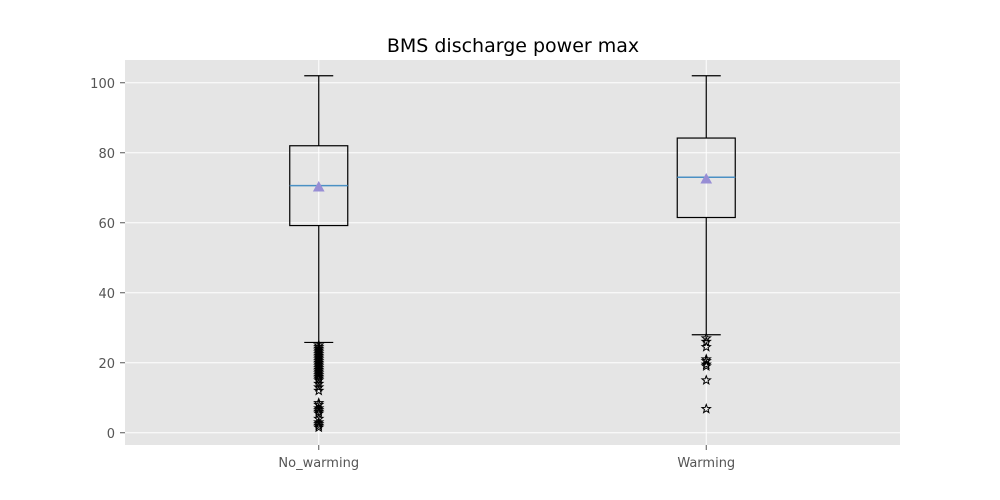  Describe the element at coordinates (318, 463) in the screenshot. I see `x-tick-label: No_warming` at that location.